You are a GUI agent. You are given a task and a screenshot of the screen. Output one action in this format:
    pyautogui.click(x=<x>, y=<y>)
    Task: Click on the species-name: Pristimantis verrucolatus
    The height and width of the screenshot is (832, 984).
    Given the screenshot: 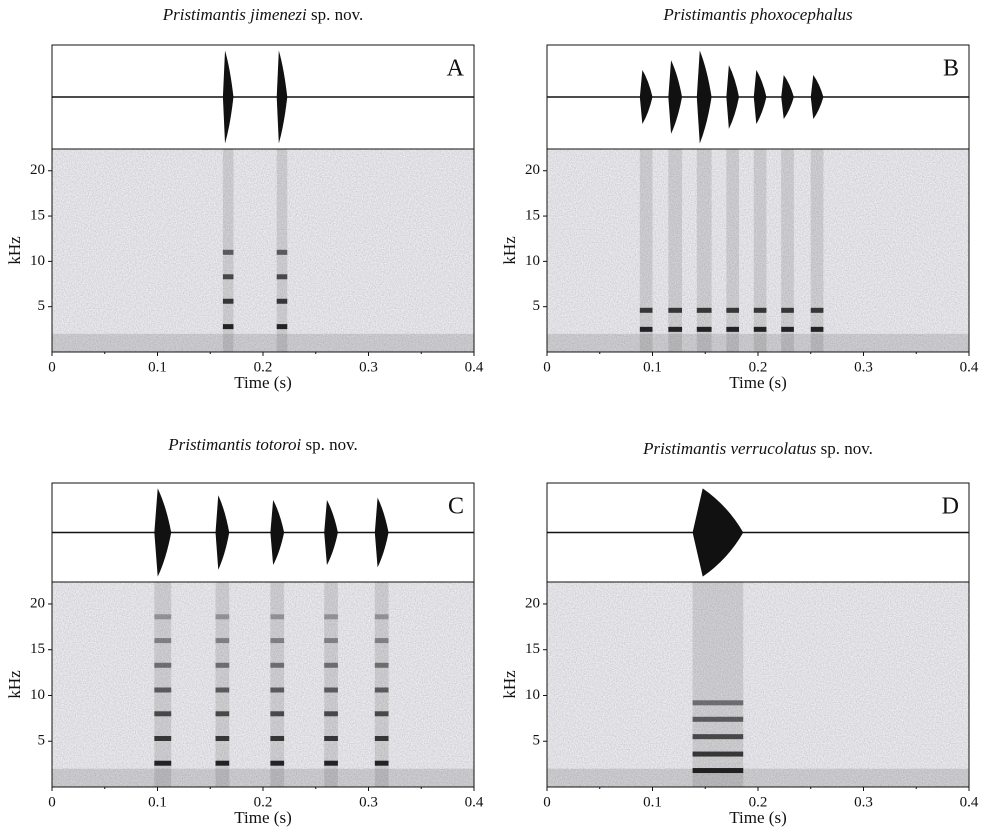 What is the action you would take?
    pyautogui.click(x=729, y=448)
    